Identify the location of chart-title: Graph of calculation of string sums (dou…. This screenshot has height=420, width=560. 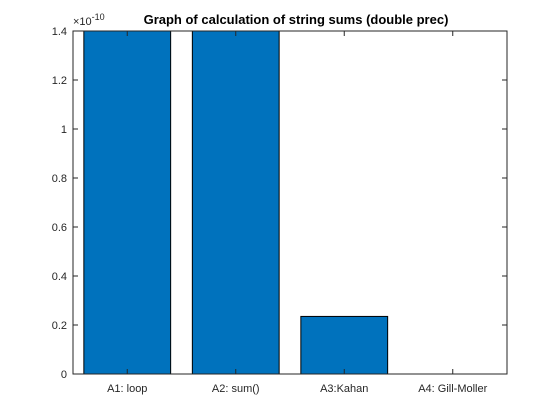
(296, 19).